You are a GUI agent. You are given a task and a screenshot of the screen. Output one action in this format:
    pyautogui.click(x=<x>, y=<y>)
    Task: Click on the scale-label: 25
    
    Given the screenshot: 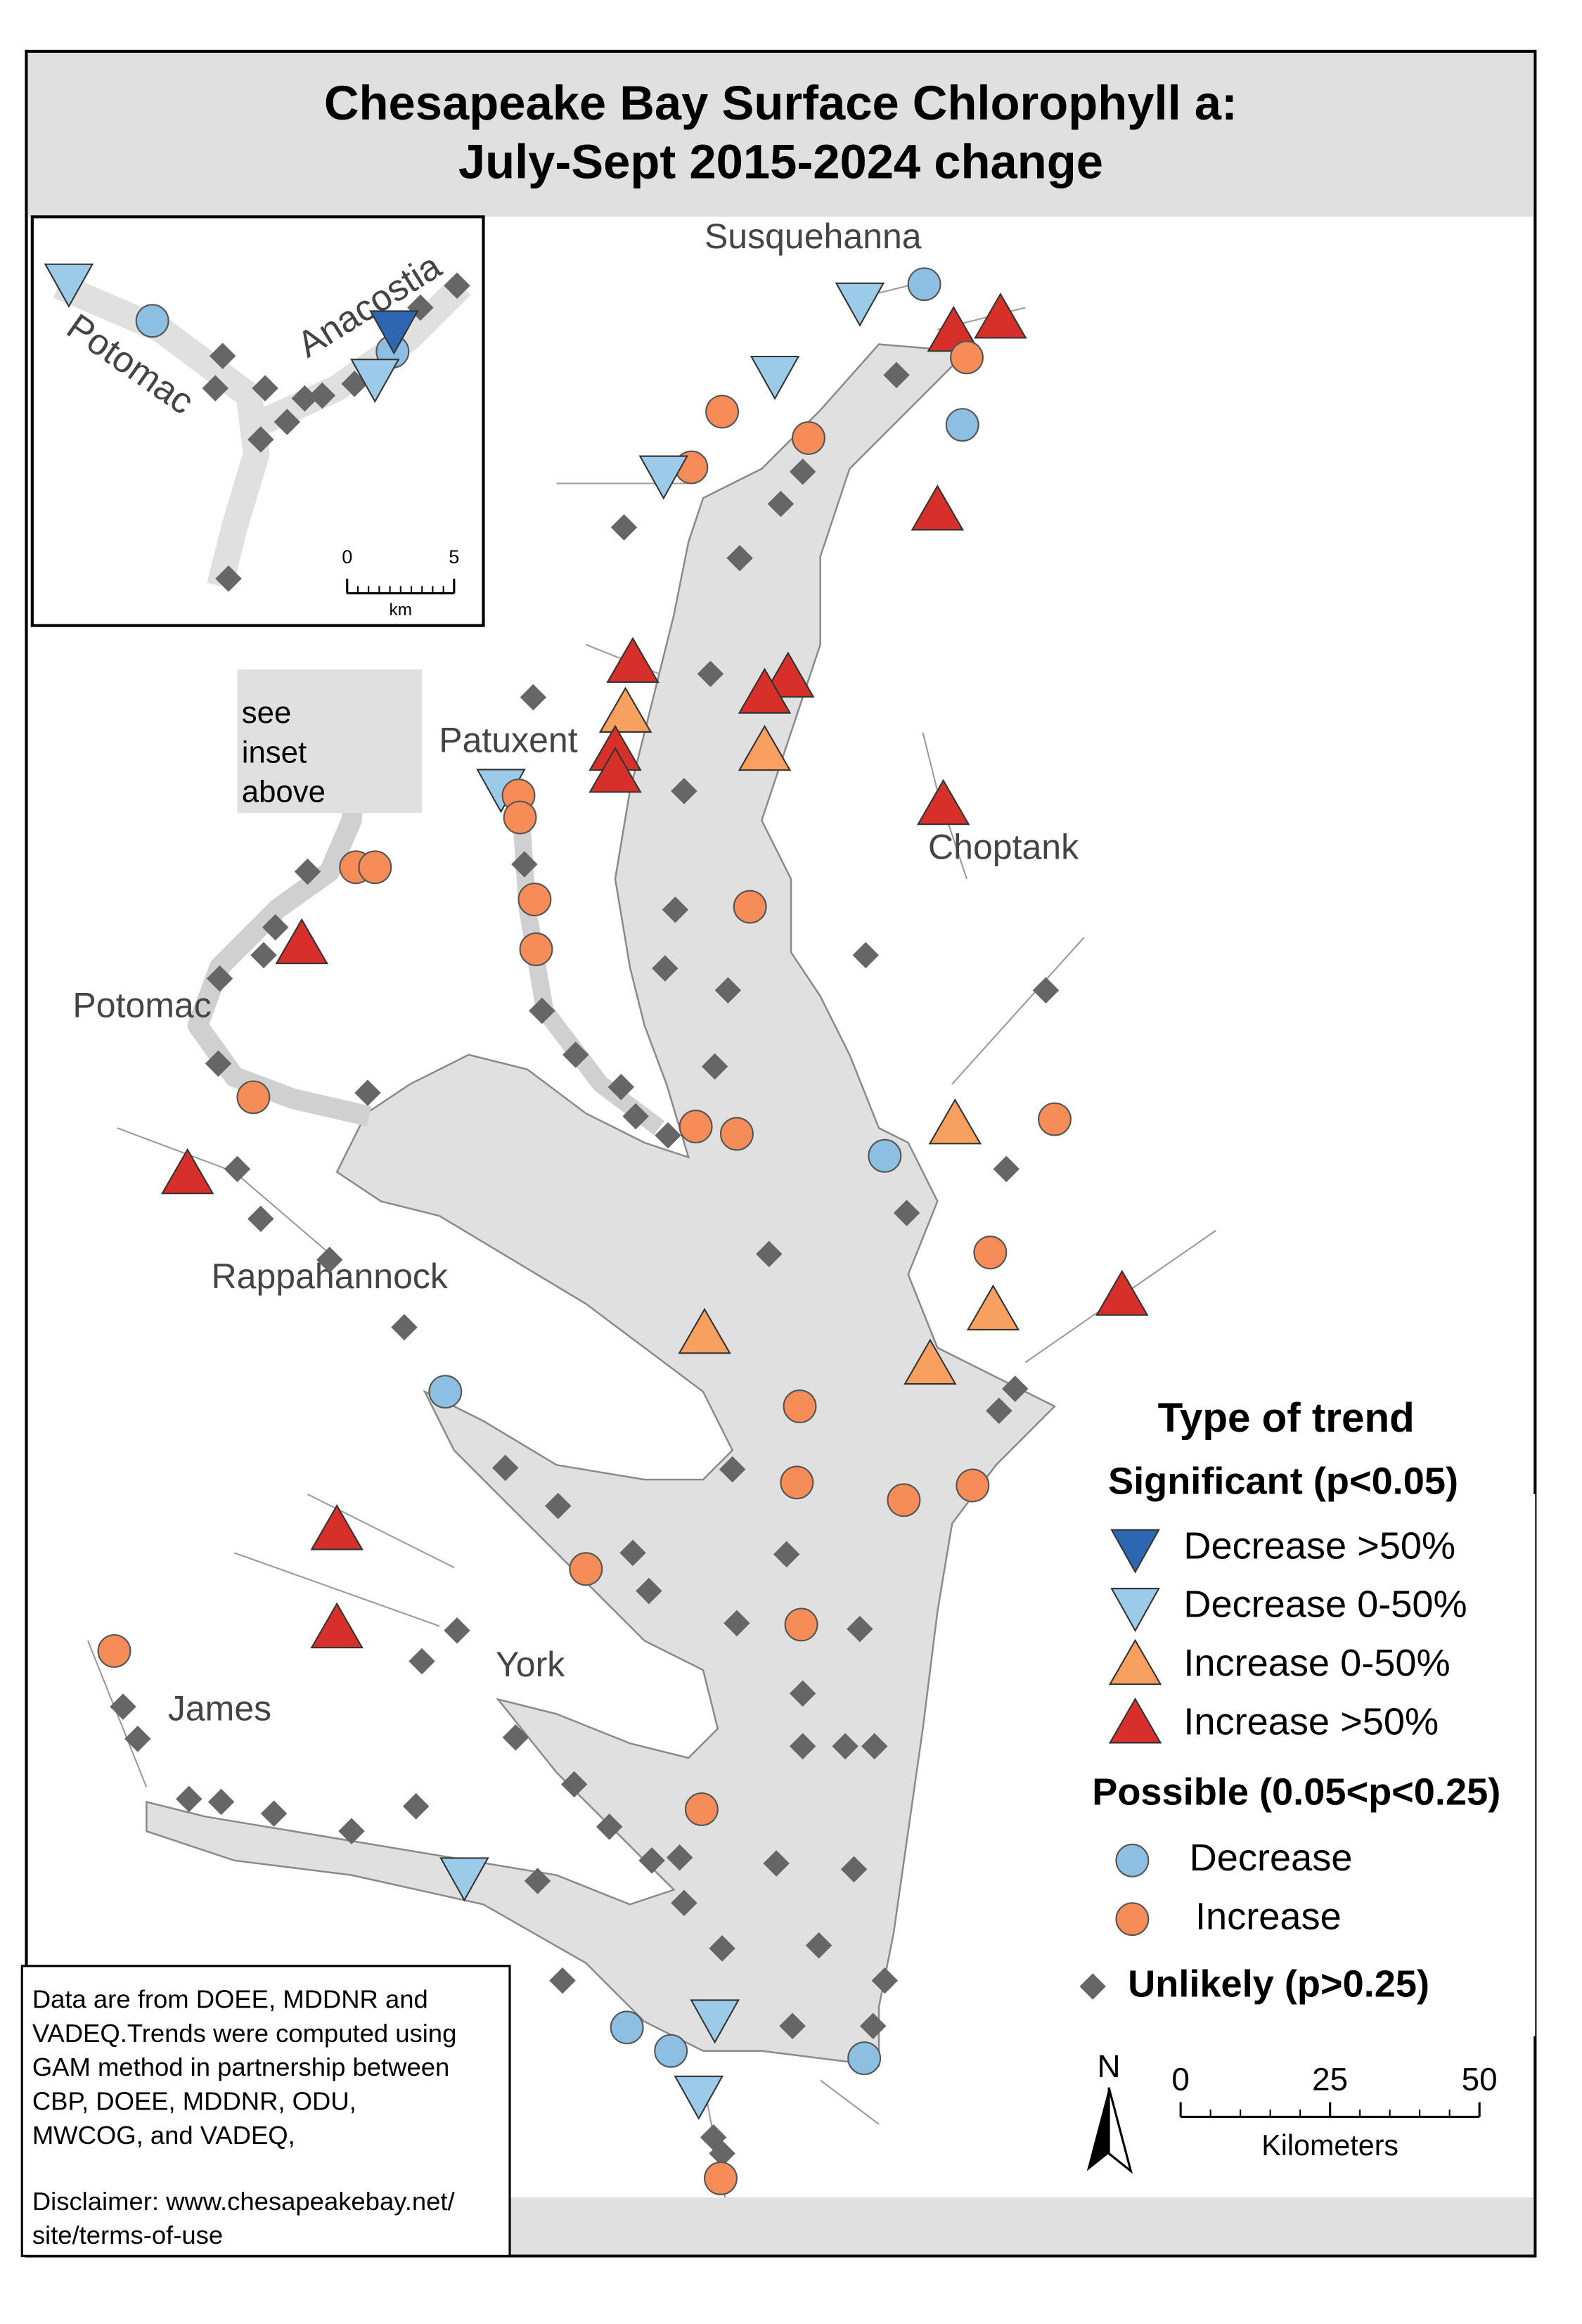 What is the action you would take?
    pyautogui.click(x=1330, y=2080)
    